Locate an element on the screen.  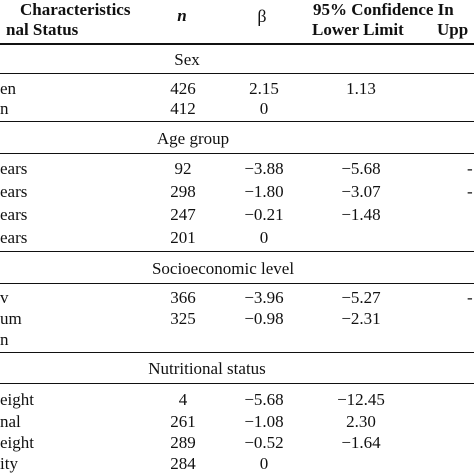
row-beta: 2.15 is located at coordinates (264, 88).